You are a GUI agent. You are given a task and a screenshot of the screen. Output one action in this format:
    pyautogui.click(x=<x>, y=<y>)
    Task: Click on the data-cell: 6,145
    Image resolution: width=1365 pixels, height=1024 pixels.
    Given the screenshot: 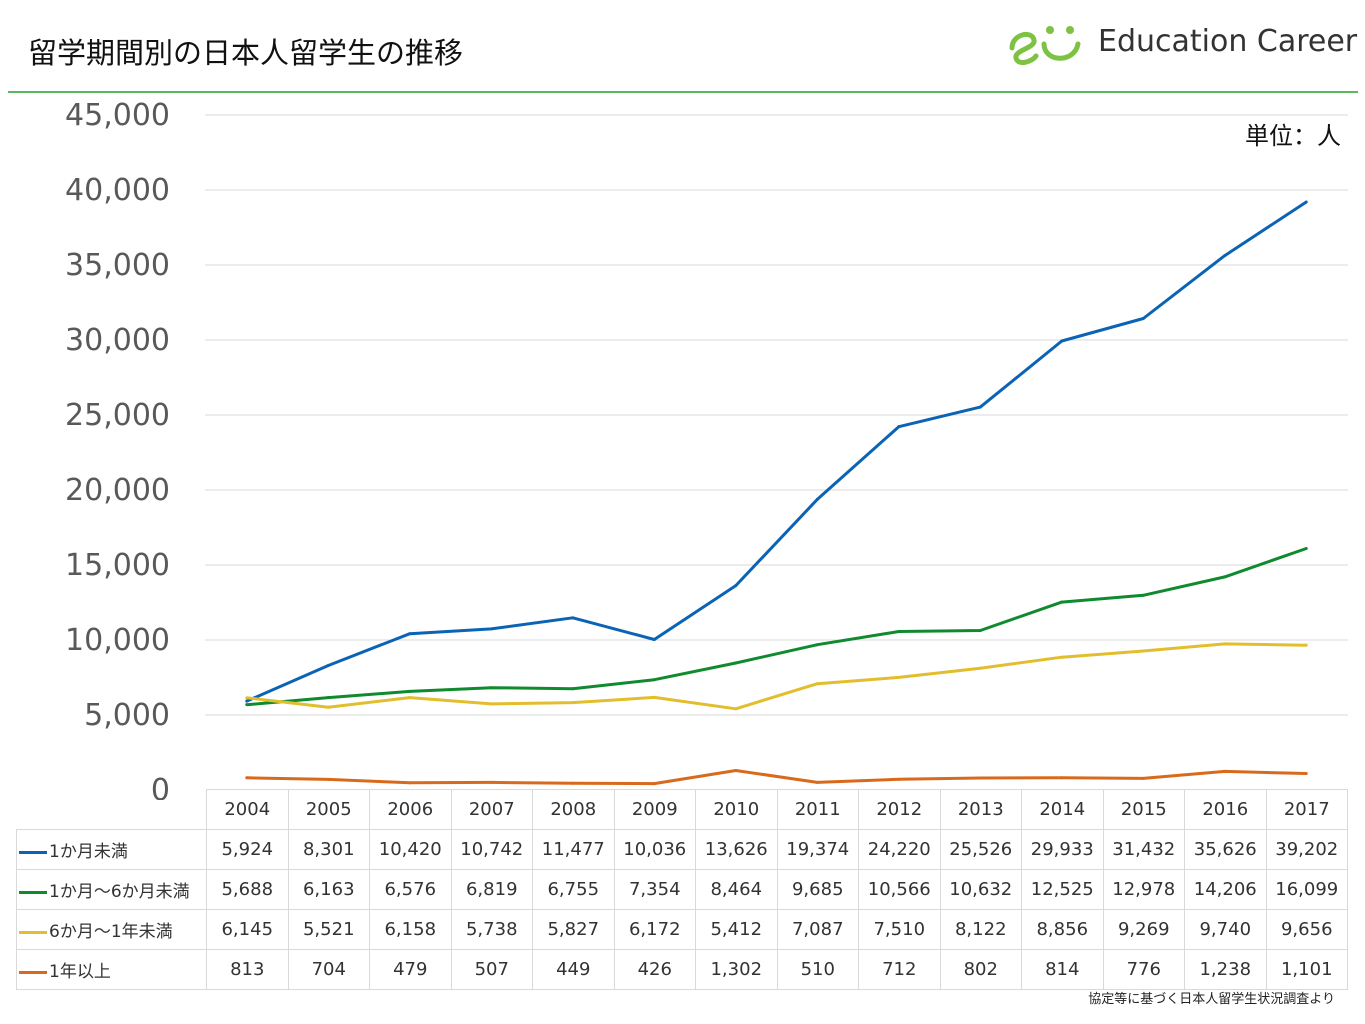 What is the action you would take?
    pyautogui.click(x=247, y=929)
    